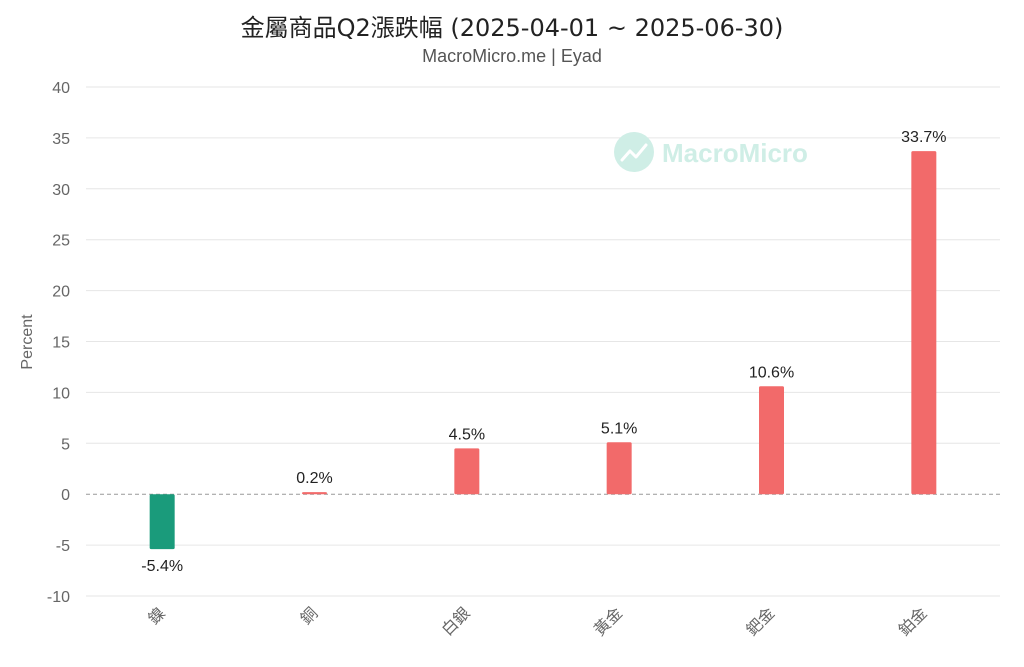  What do you see at coordinates (63, 546) in the screenshot?
I see `y-tick-label: -5` at bounding box center [63, 546].